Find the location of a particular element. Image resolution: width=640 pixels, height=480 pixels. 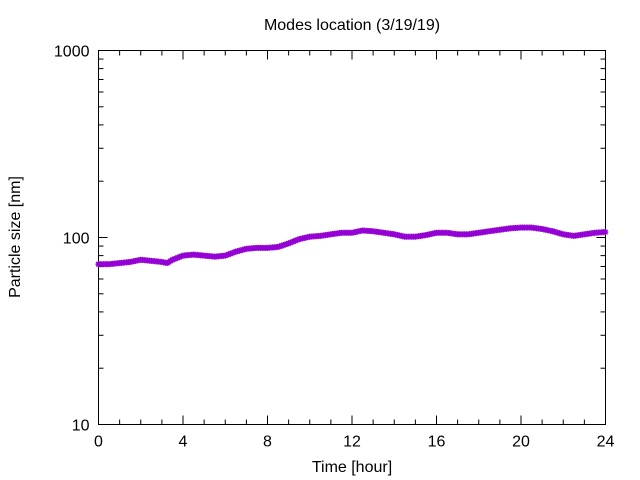

x-tick-label: 12 is located at coordinates (352, 442).